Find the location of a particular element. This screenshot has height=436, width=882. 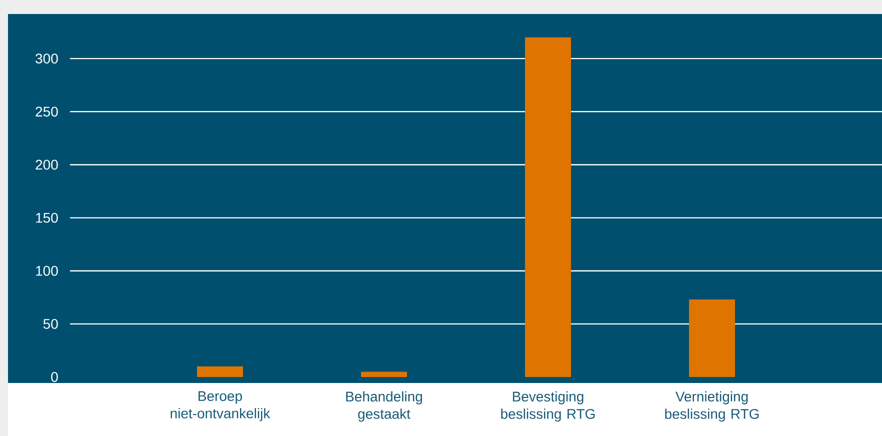

x-tick-label: Behandeling gestaakt is located at coordinates (384, 406).